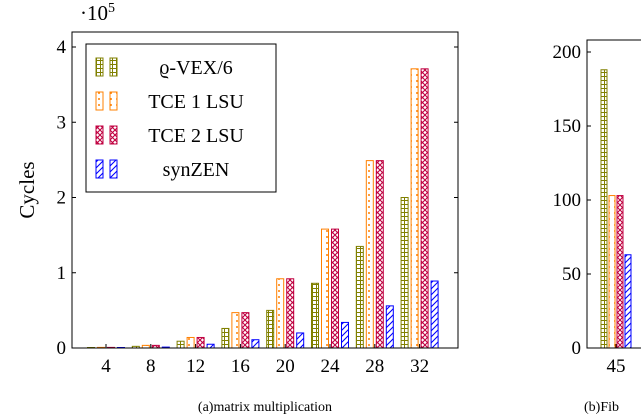 Image resolution: width=641 pixels, height=418 pixels. I want to click on y-tick-label: 100, so click(567, 200).